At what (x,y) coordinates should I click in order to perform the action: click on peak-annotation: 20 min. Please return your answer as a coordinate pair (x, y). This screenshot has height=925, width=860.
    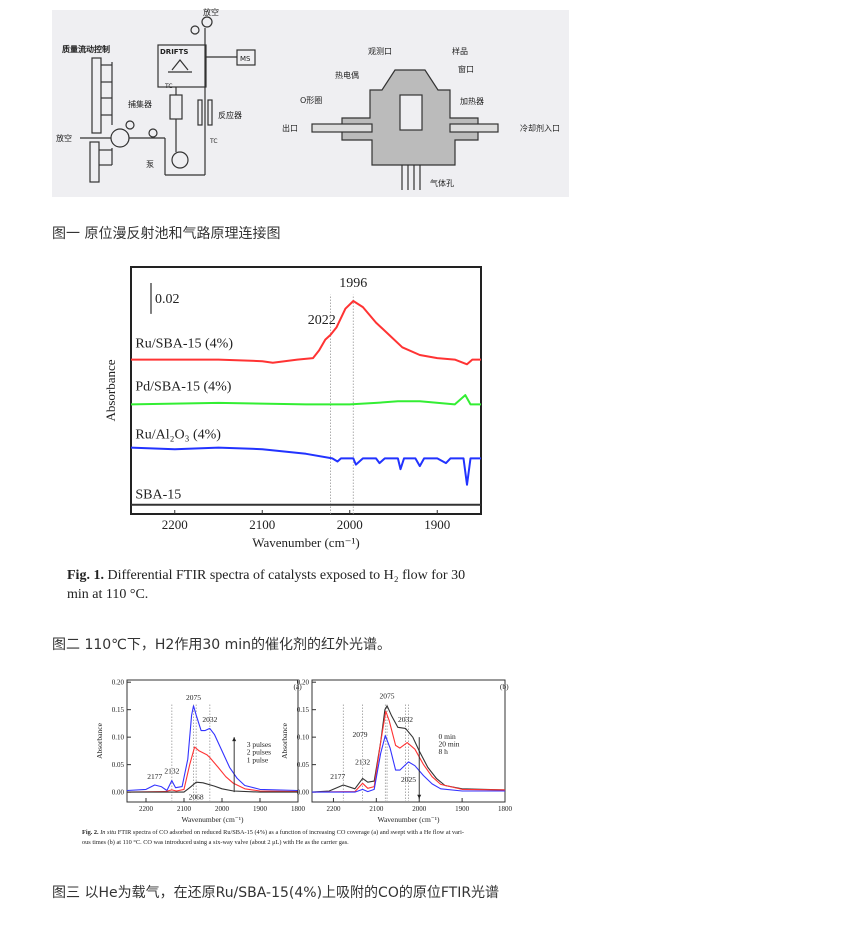
    Looking at the image, I should click on (449, 743).